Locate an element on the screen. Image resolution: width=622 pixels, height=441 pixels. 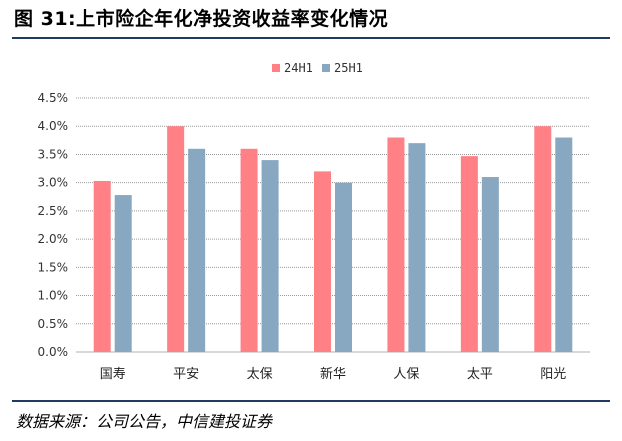
bar-24H1-阳光 is located at coordinates (543, 239).